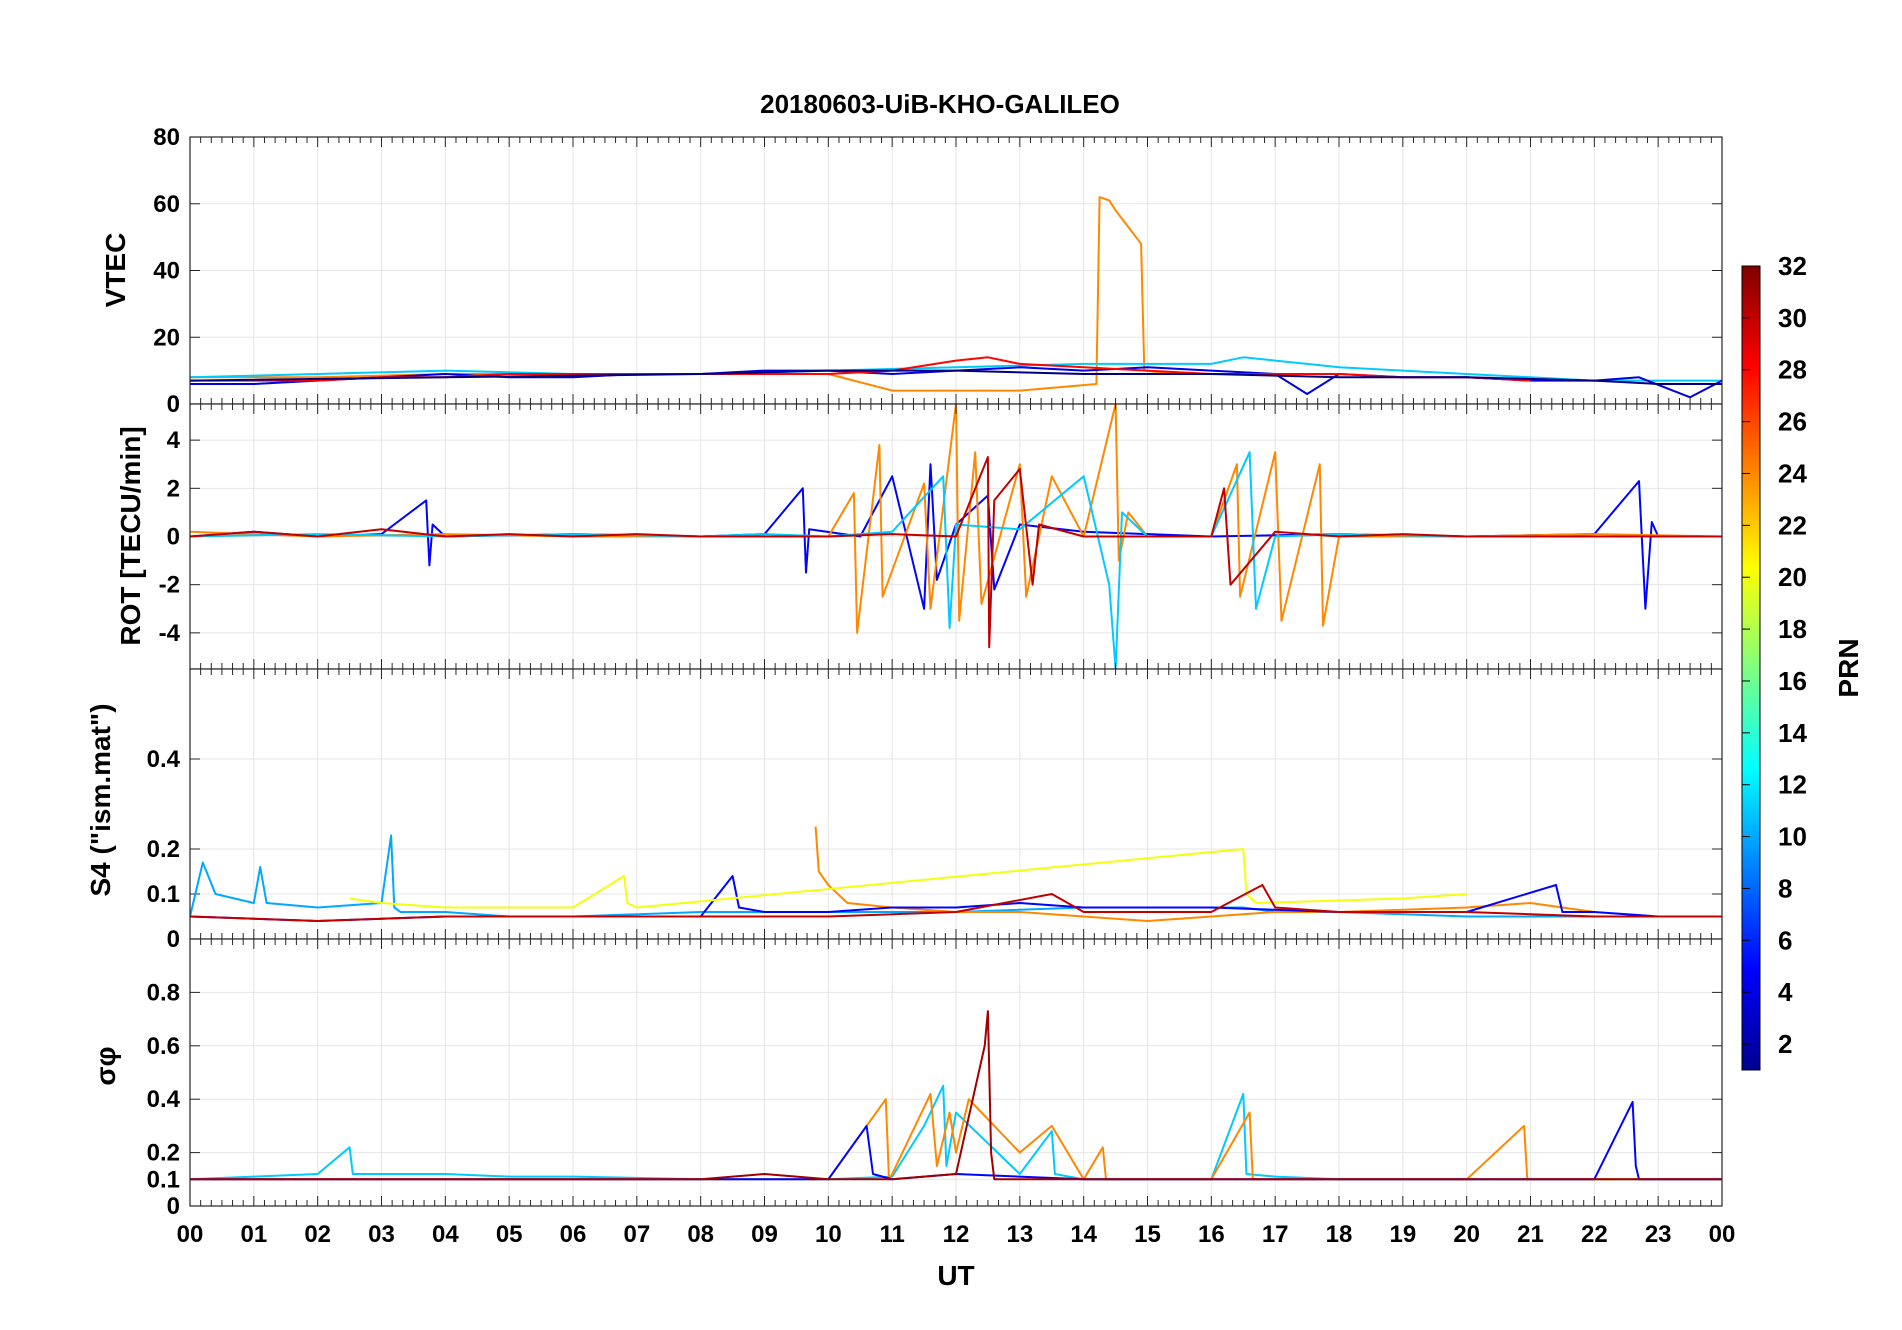 The width and height of the screenshot is (1902, 1330). Describe the element at coordinates (1466, 1234) in the screenshot. I see `x-tick-label: 20` at that location.